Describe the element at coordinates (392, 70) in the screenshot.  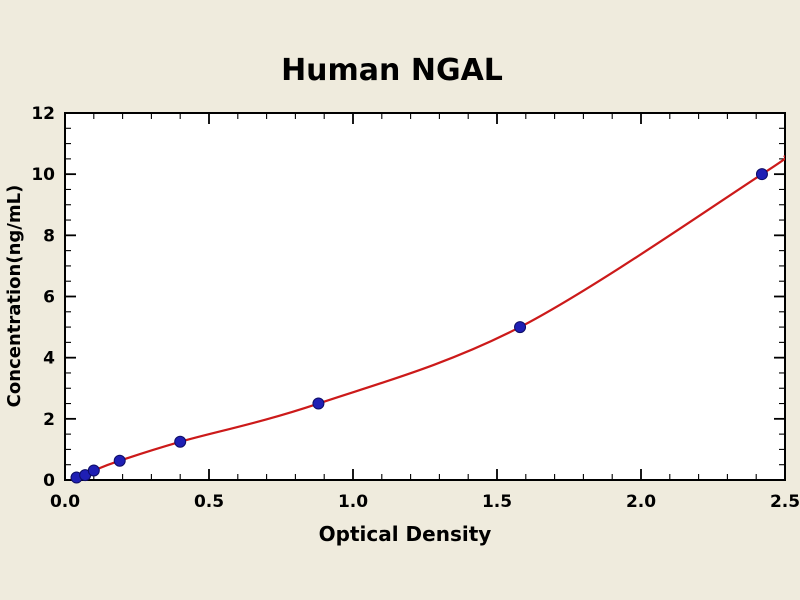
I see `chart-title: Human NGAL` at that location.